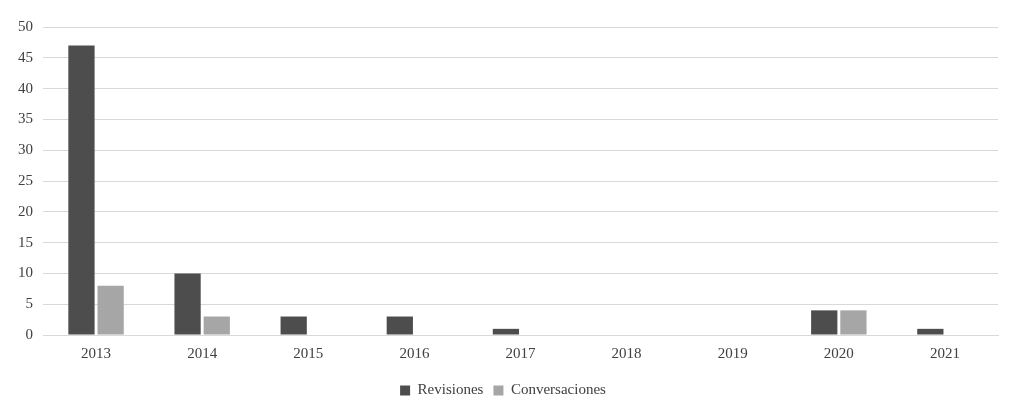 The image size is (1016, 419). I want to click on y-tick-label: 25, so click(25, 179).